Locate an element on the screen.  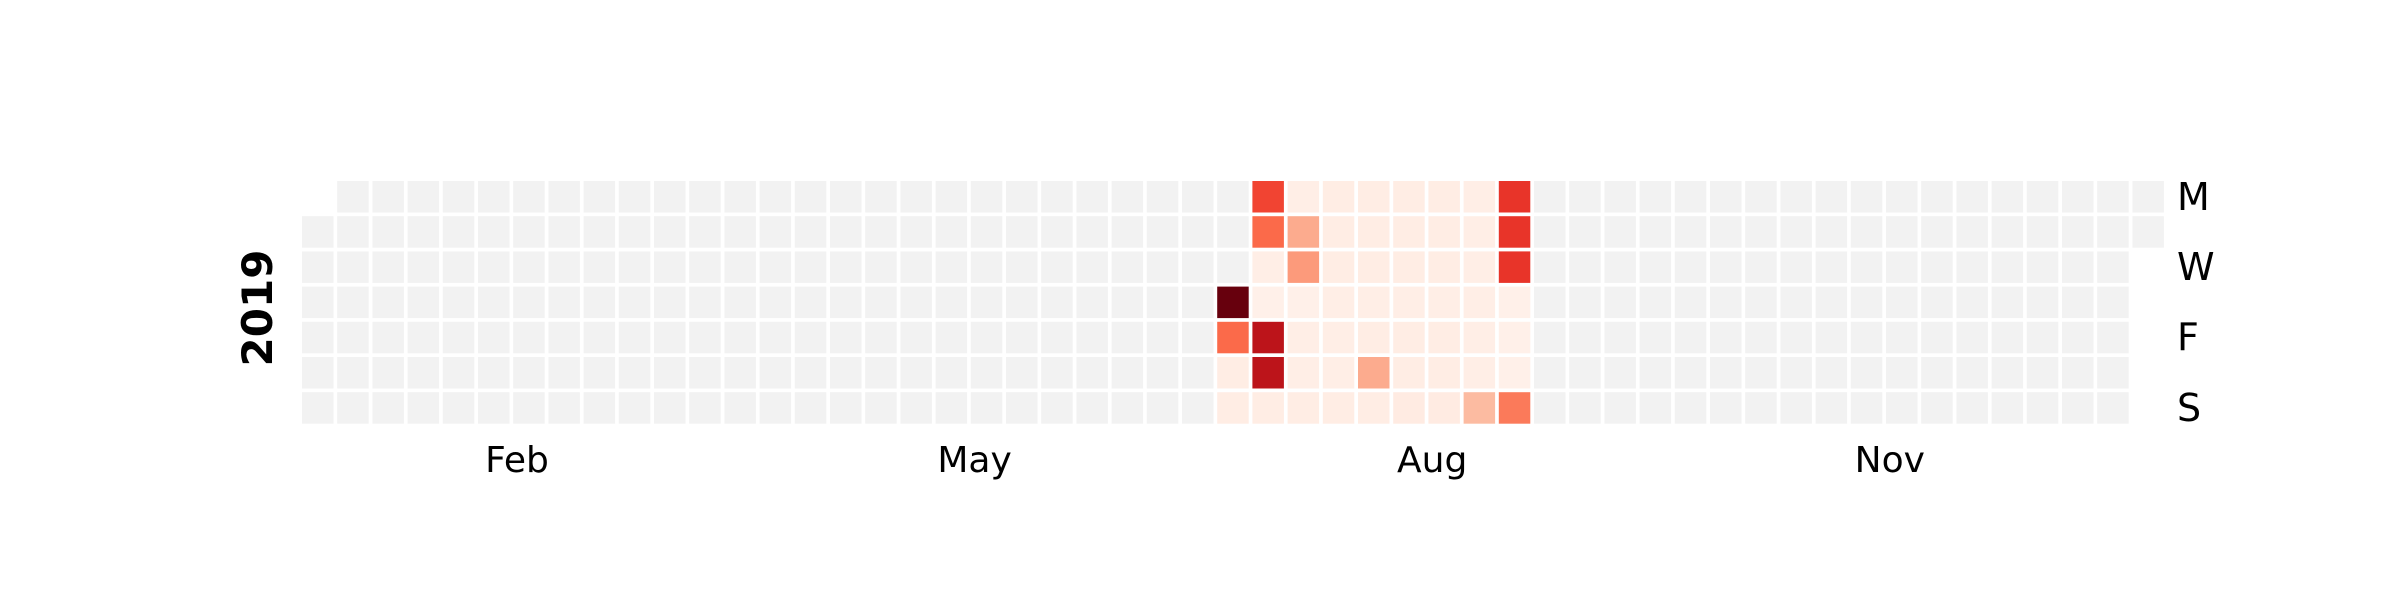
year-label: 2019 is located at coordinates (257, 308).